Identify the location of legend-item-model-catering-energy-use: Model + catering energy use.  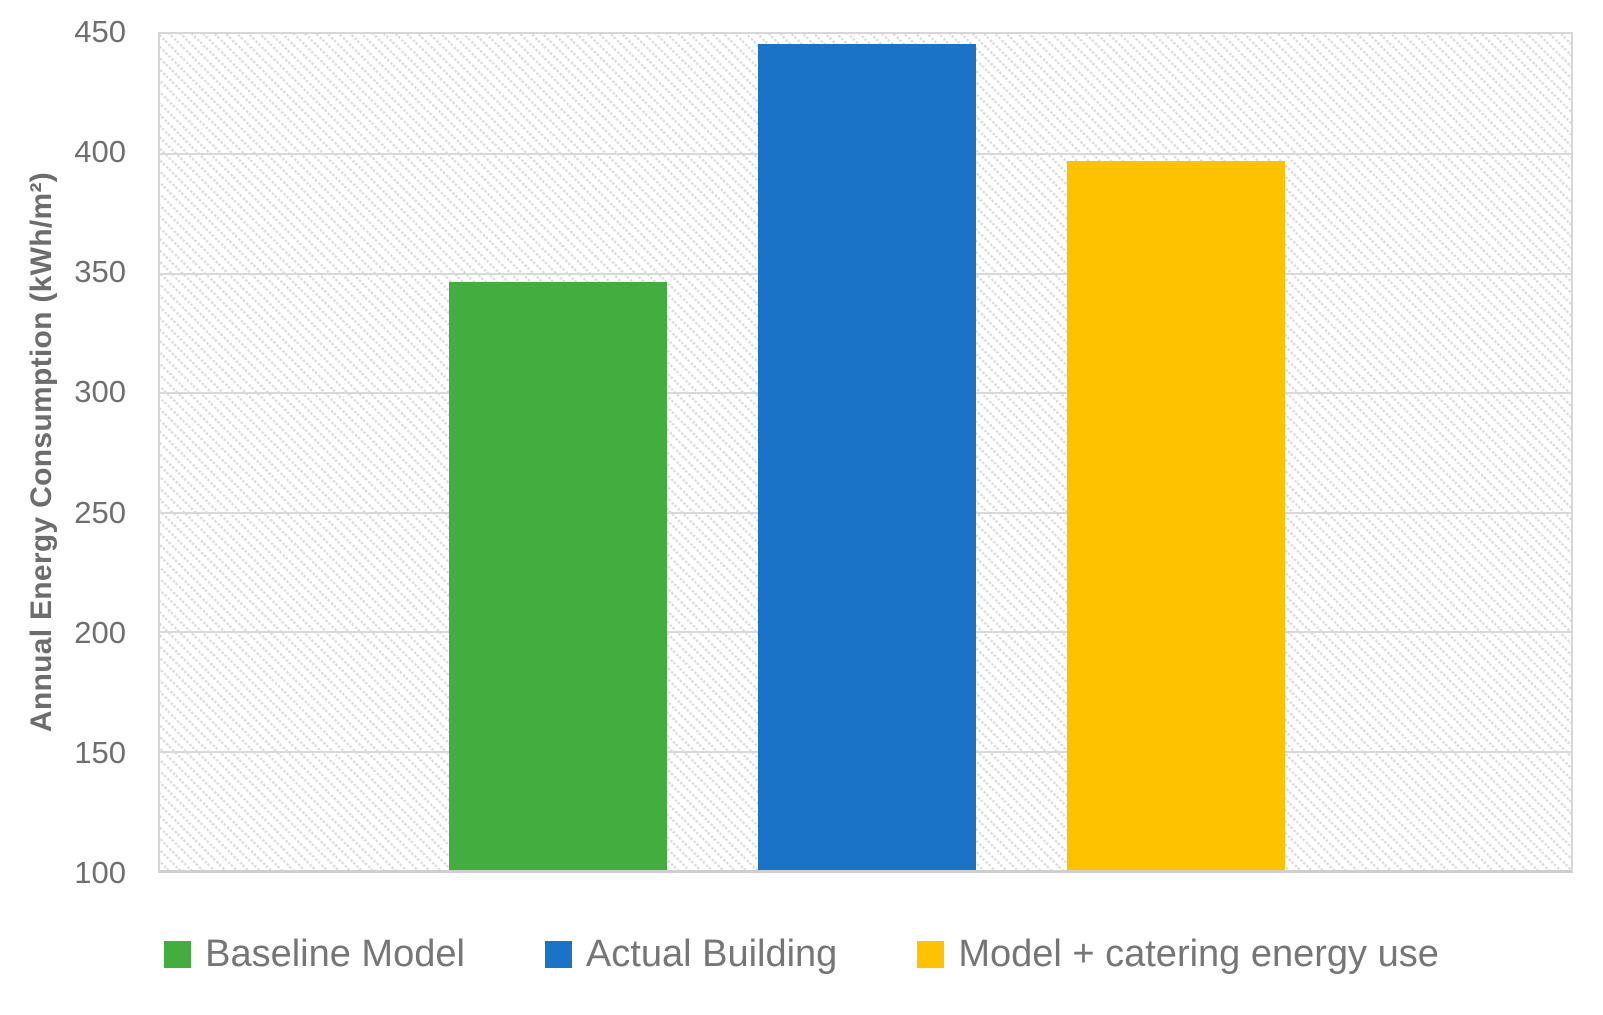
(1178, 954).